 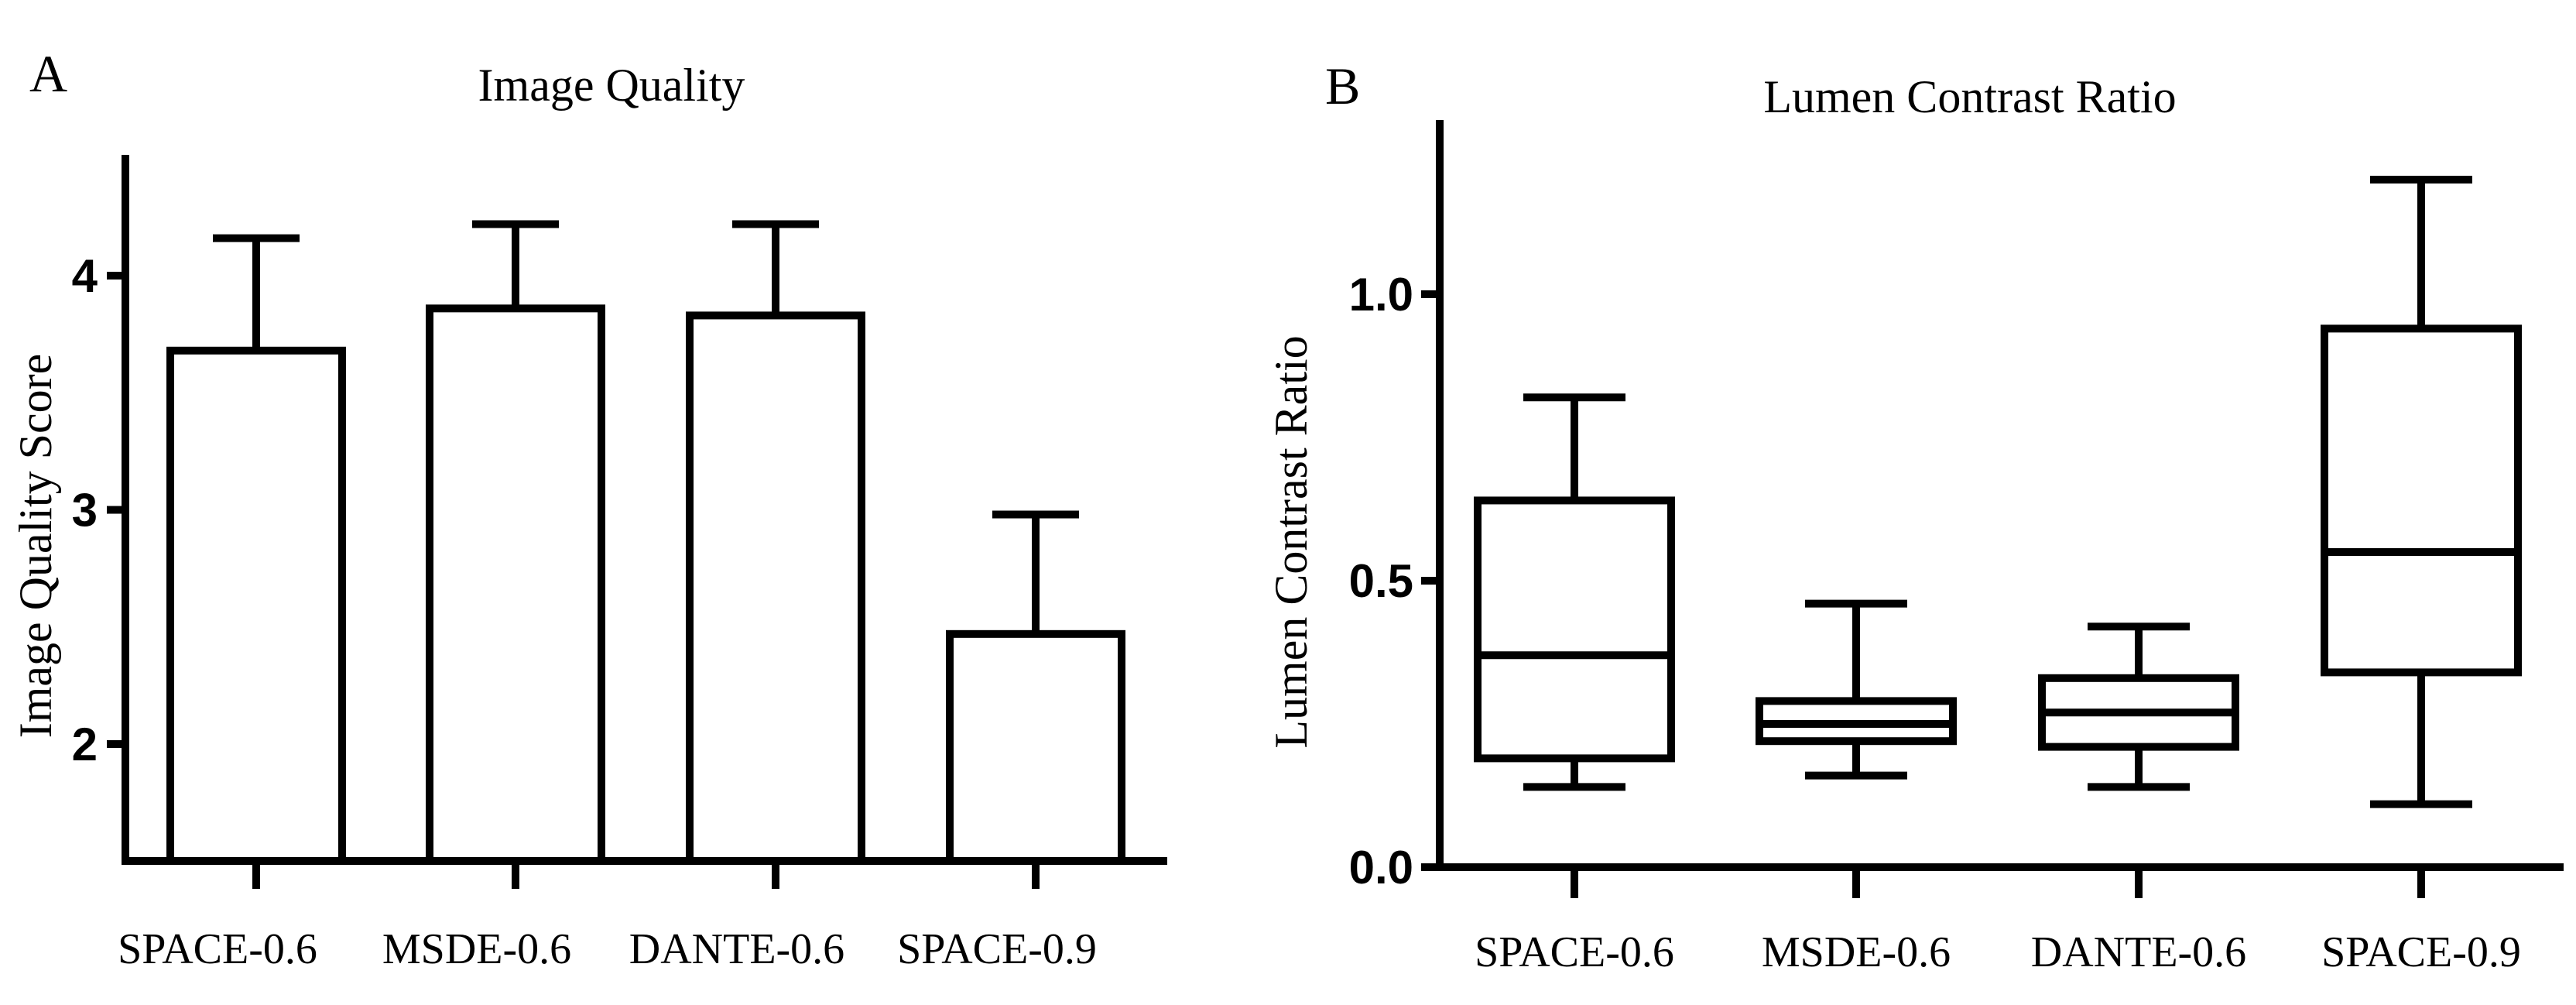 What do you see at coordinates (1969, 96) in the screenshot?
I see `panel-b-title: Lumen Contrast Ratio` at bounding box center [1969, 96].